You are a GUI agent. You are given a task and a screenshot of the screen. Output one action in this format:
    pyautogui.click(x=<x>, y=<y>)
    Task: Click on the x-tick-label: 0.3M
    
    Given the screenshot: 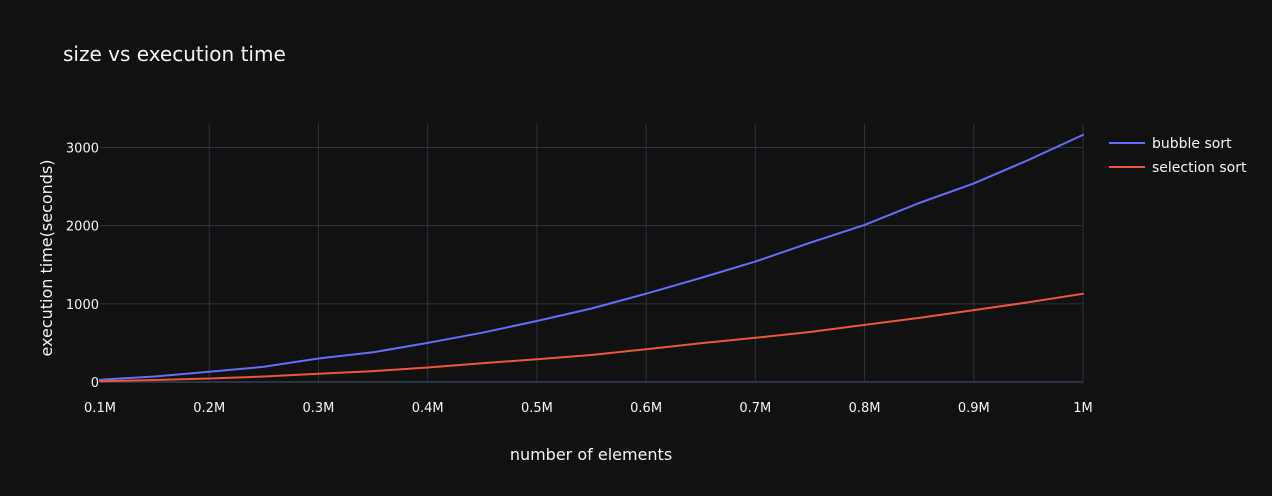 What is the action you would take?
    pyautogui.click(x=318, y=408)
    